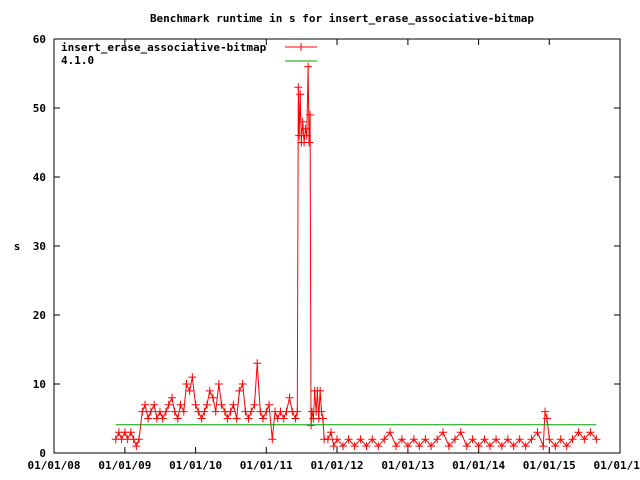 This screenshot has height=480, width=640. I want to click on x-tick-label: 01/01/08, so click(54, 465).